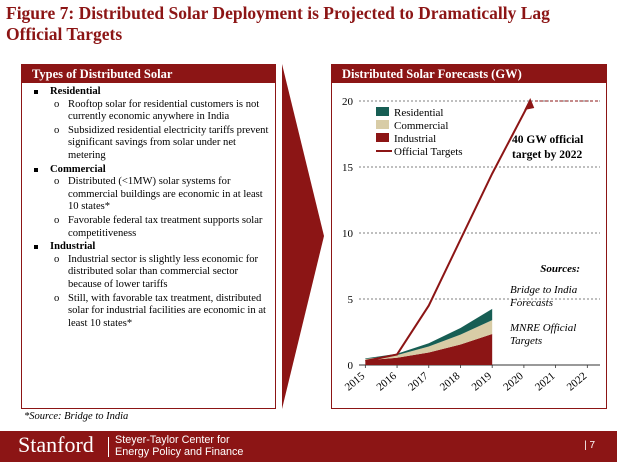 The width and height of the screenshot is (617, 462). Describe the element at coordinates (429, 349) in the screenshot. I see `area-industrial` at that location.